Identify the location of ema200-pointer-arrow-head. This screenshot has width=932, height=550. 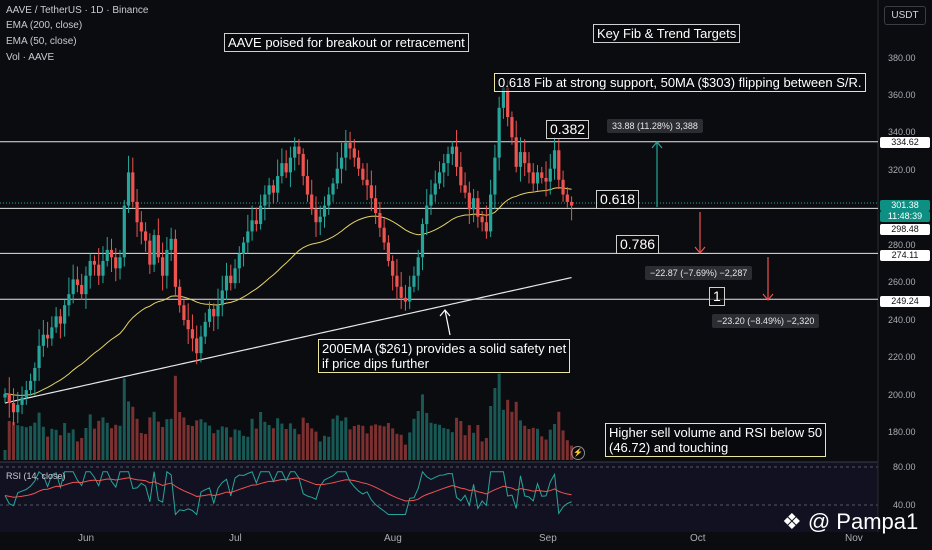
(445, 313).